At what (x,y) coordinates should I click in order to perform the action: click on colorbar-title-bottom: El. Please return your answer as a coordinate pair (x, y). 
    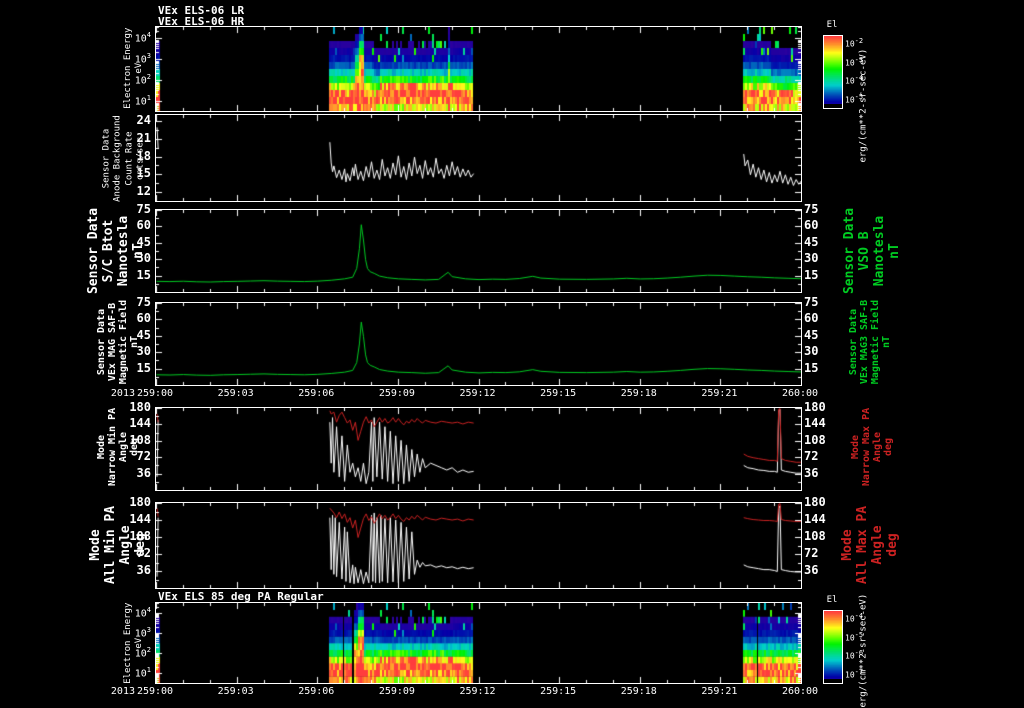
    Looking at the image, I should click on (832, 600).